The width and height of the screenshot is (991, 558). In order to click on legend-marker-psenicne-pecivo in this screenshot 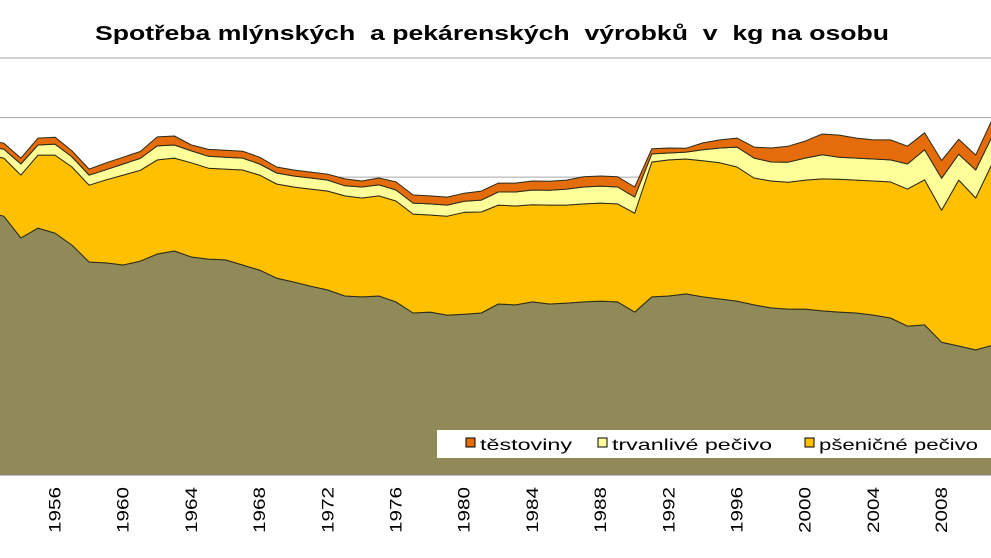, I will do `click(809, 442)`.